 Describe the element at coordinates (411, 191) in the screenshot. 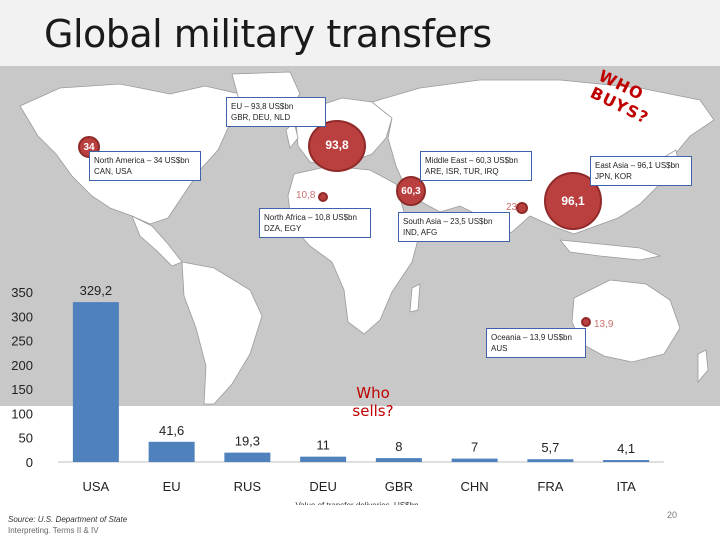

I see `bubble-middle-east: 60,3` at that location.